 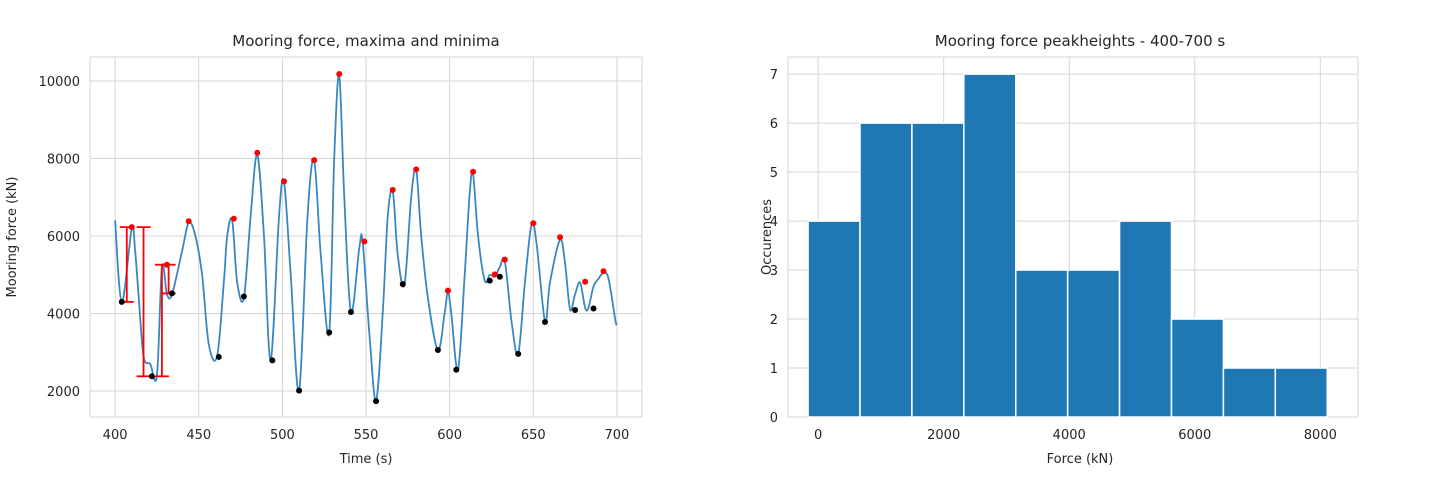 I want to click on right-y-ticks: 0 1 2 3 4 5 6 7, so click(x=774, y=247).